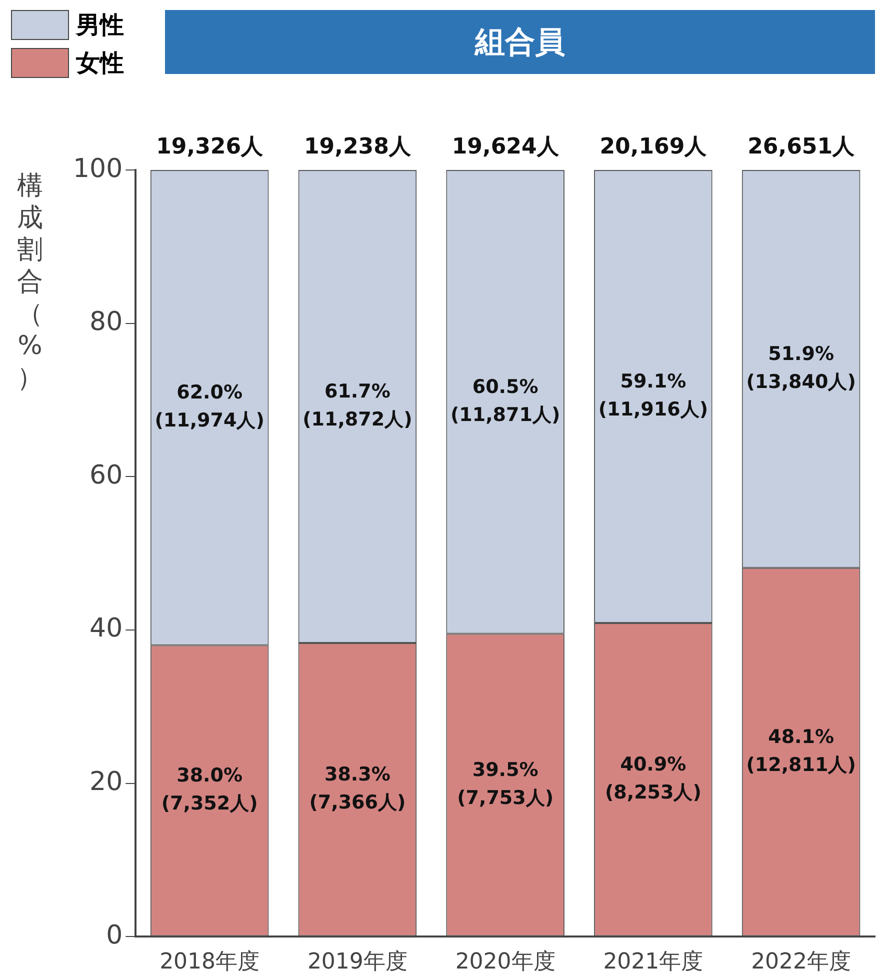 The width and height of the screenshot is (881, 979). What do you see at coordinates (30, 282) in the screenshot?
I see `y-axis-title: 構成割合（%）` at bounding box center [30, 282].